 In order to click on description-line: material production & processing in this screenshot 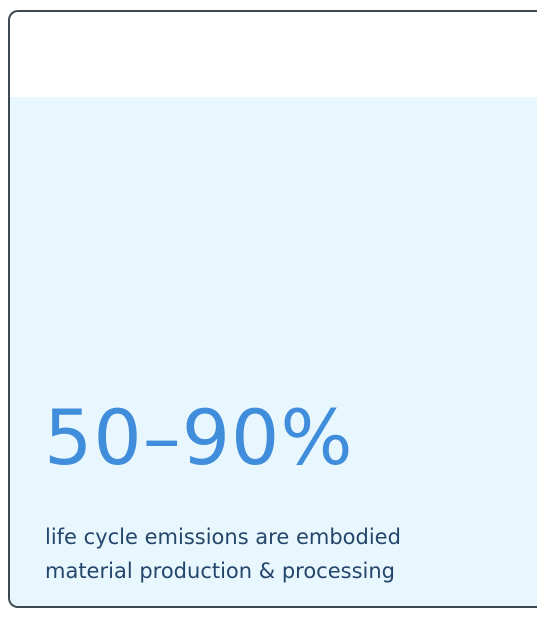, I will do `click(220, 571)`.